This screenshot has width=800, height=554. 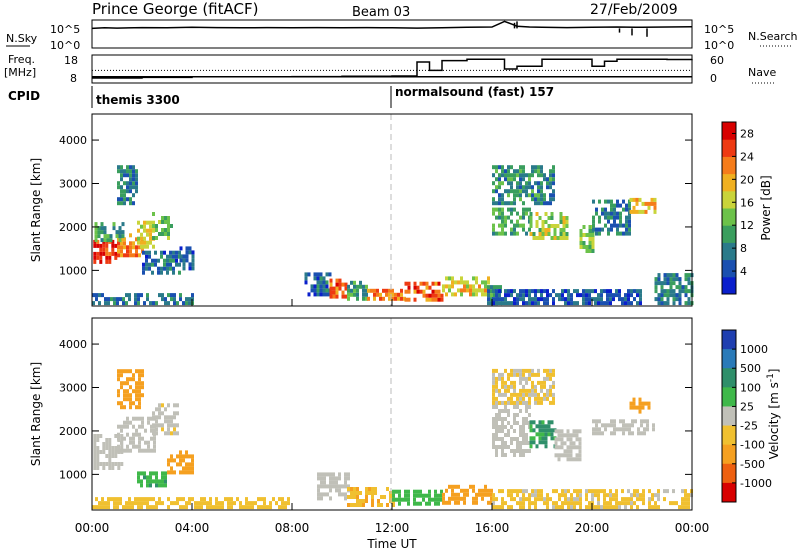 I want to click on colorbar-swatch, so click(x=729, y=148).